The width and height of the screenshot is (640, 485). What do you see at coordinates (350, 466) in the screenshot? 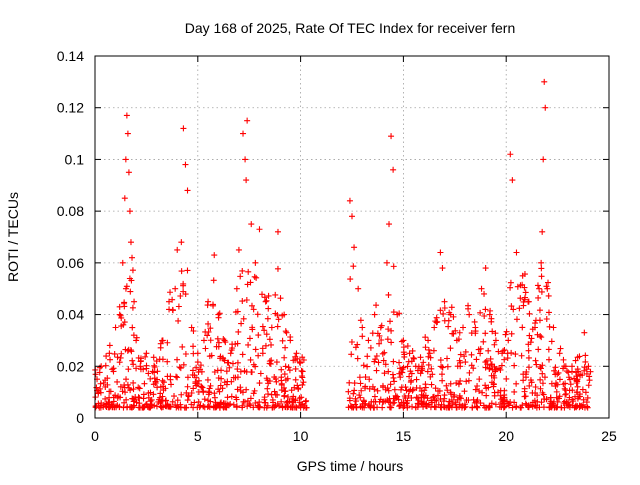
I see `x-axis-label: GPS time / hours` at bounding box center [350, 466].